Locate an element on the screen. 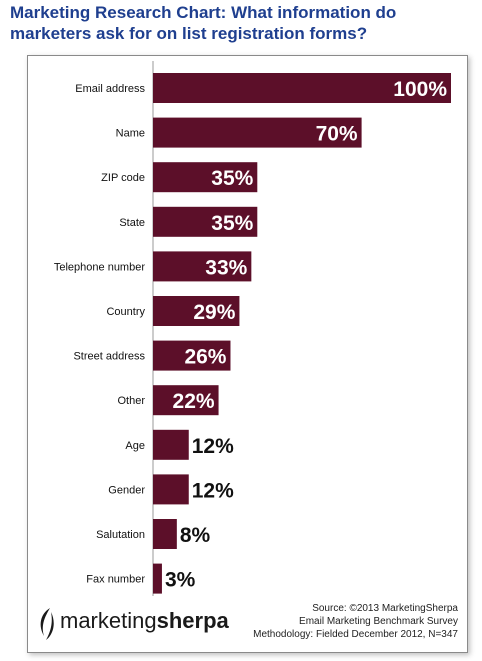  category-label: Email address is located at coordinates (110, 89).